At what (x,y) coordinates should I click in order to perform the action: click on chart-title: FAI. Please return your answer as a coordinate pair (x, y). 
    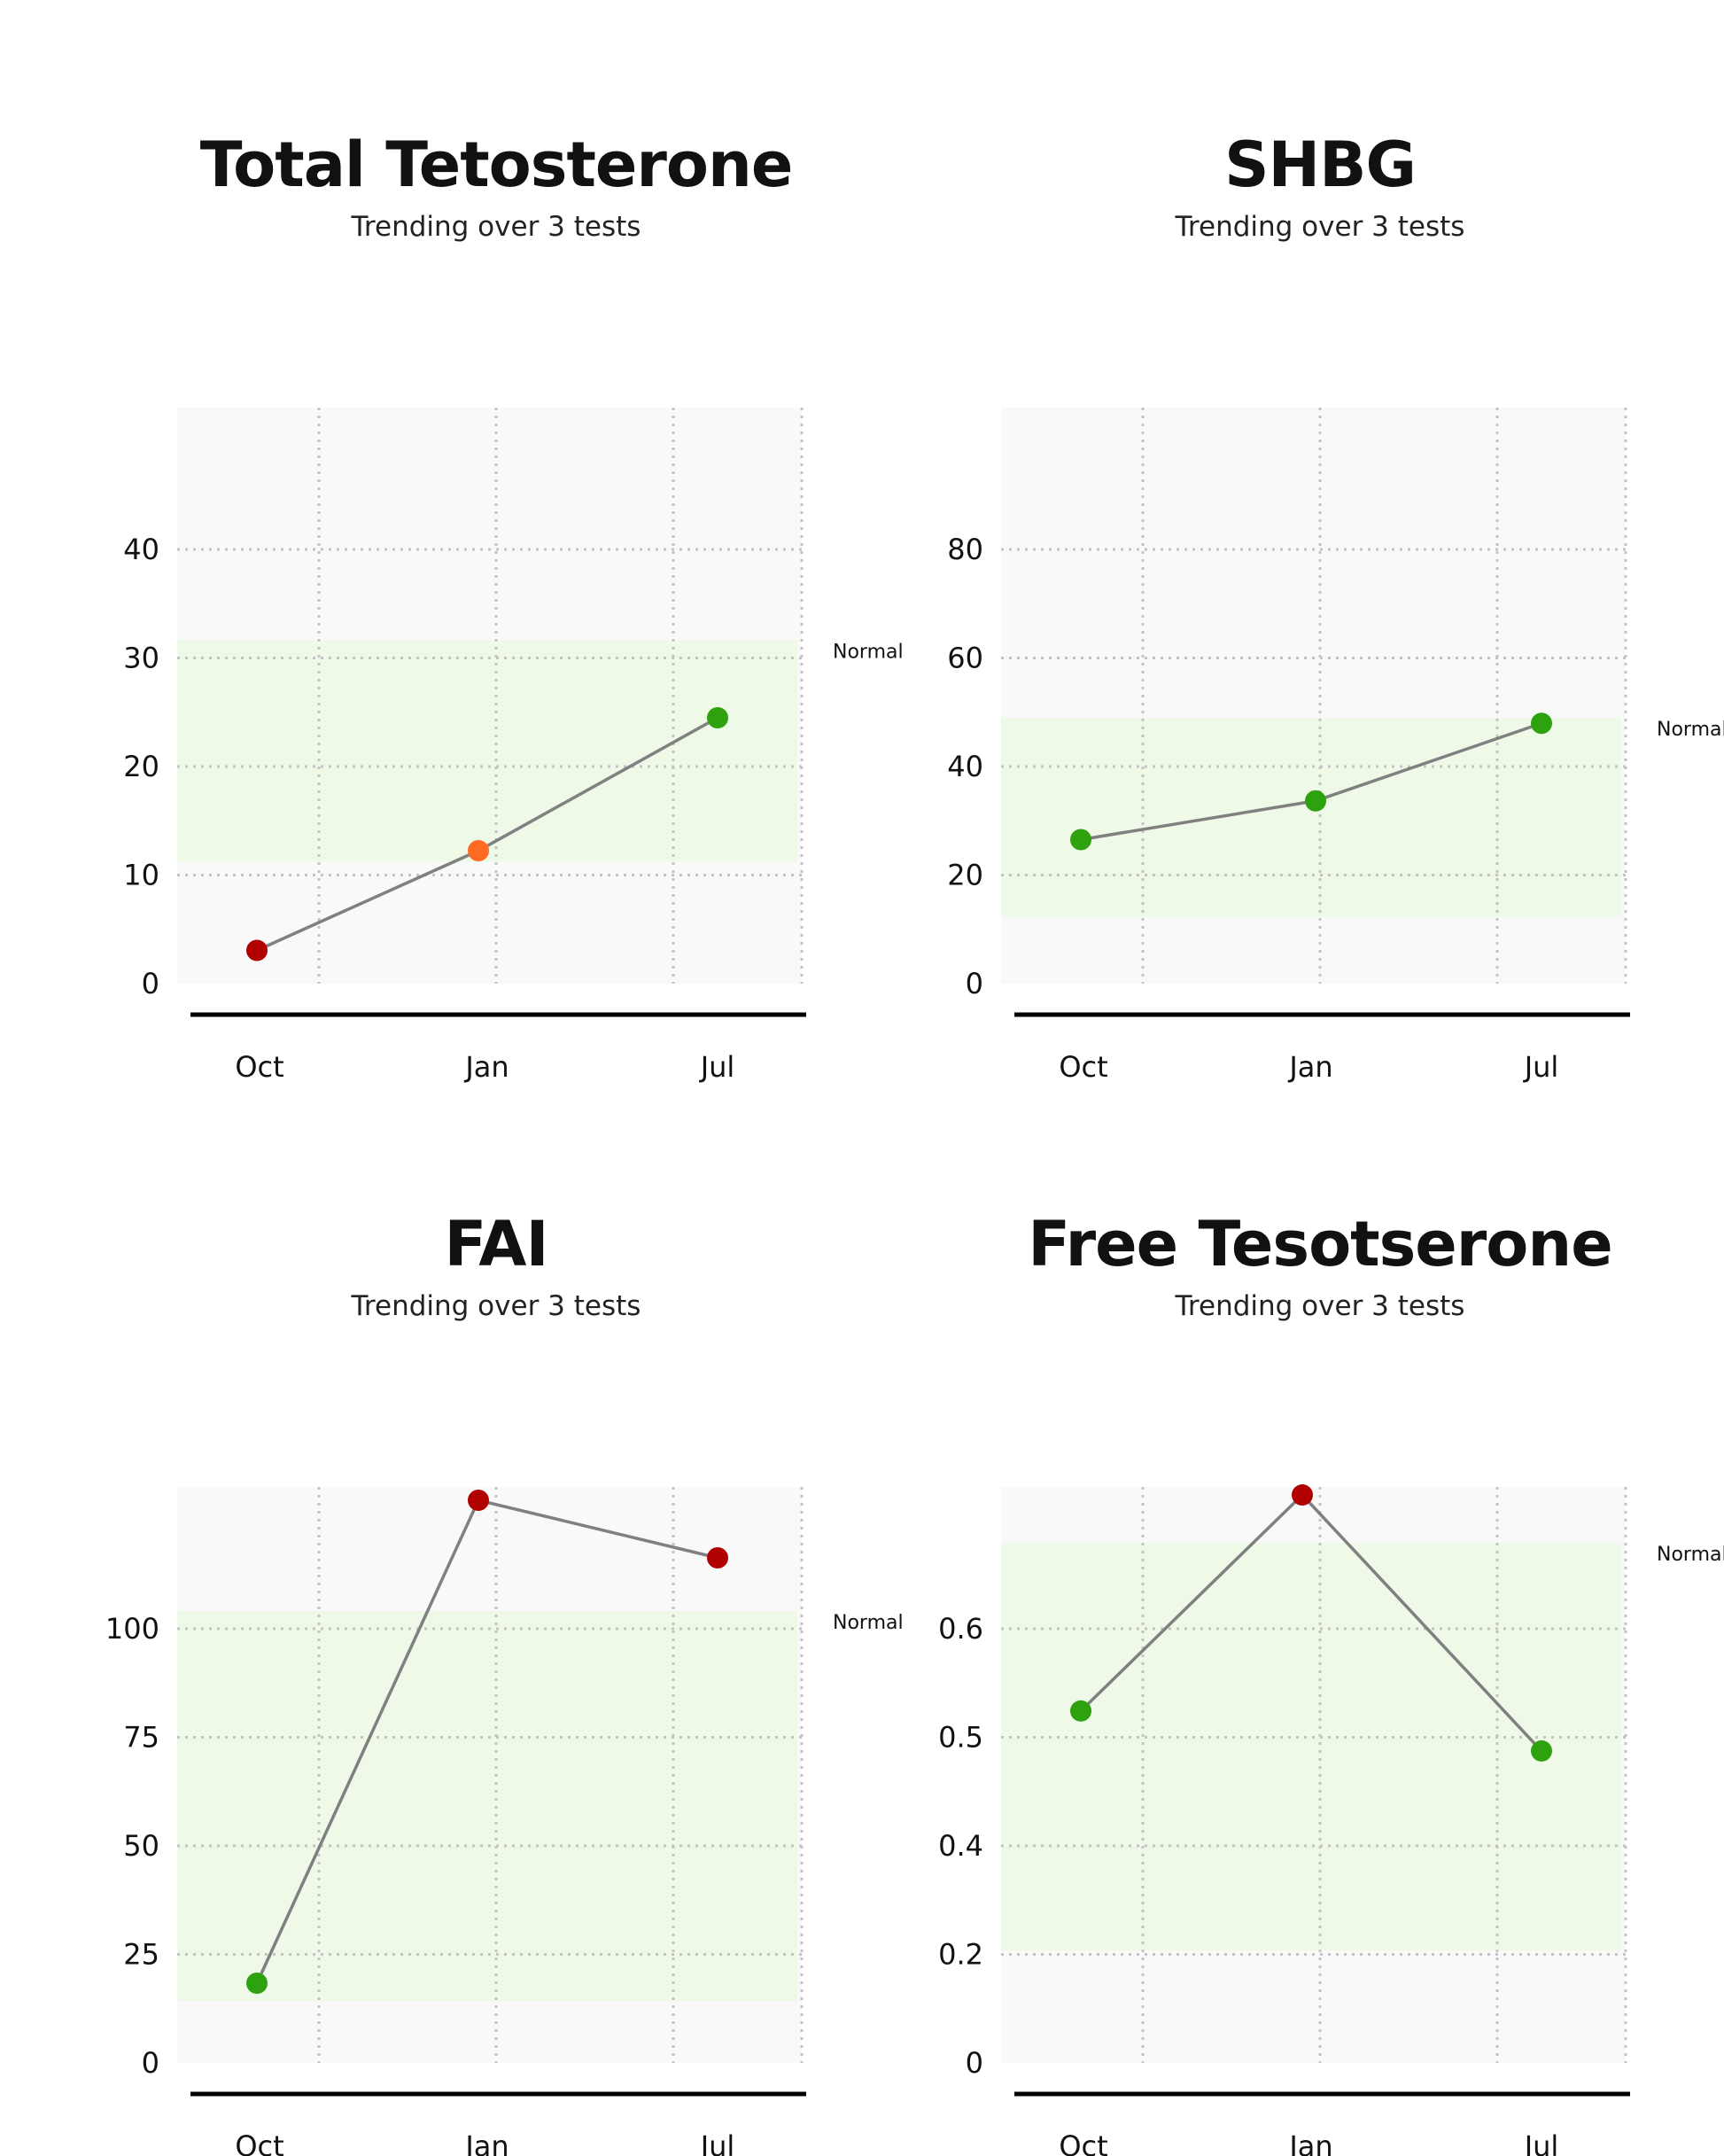
    Looking at the image, I should click on (496, 1244).